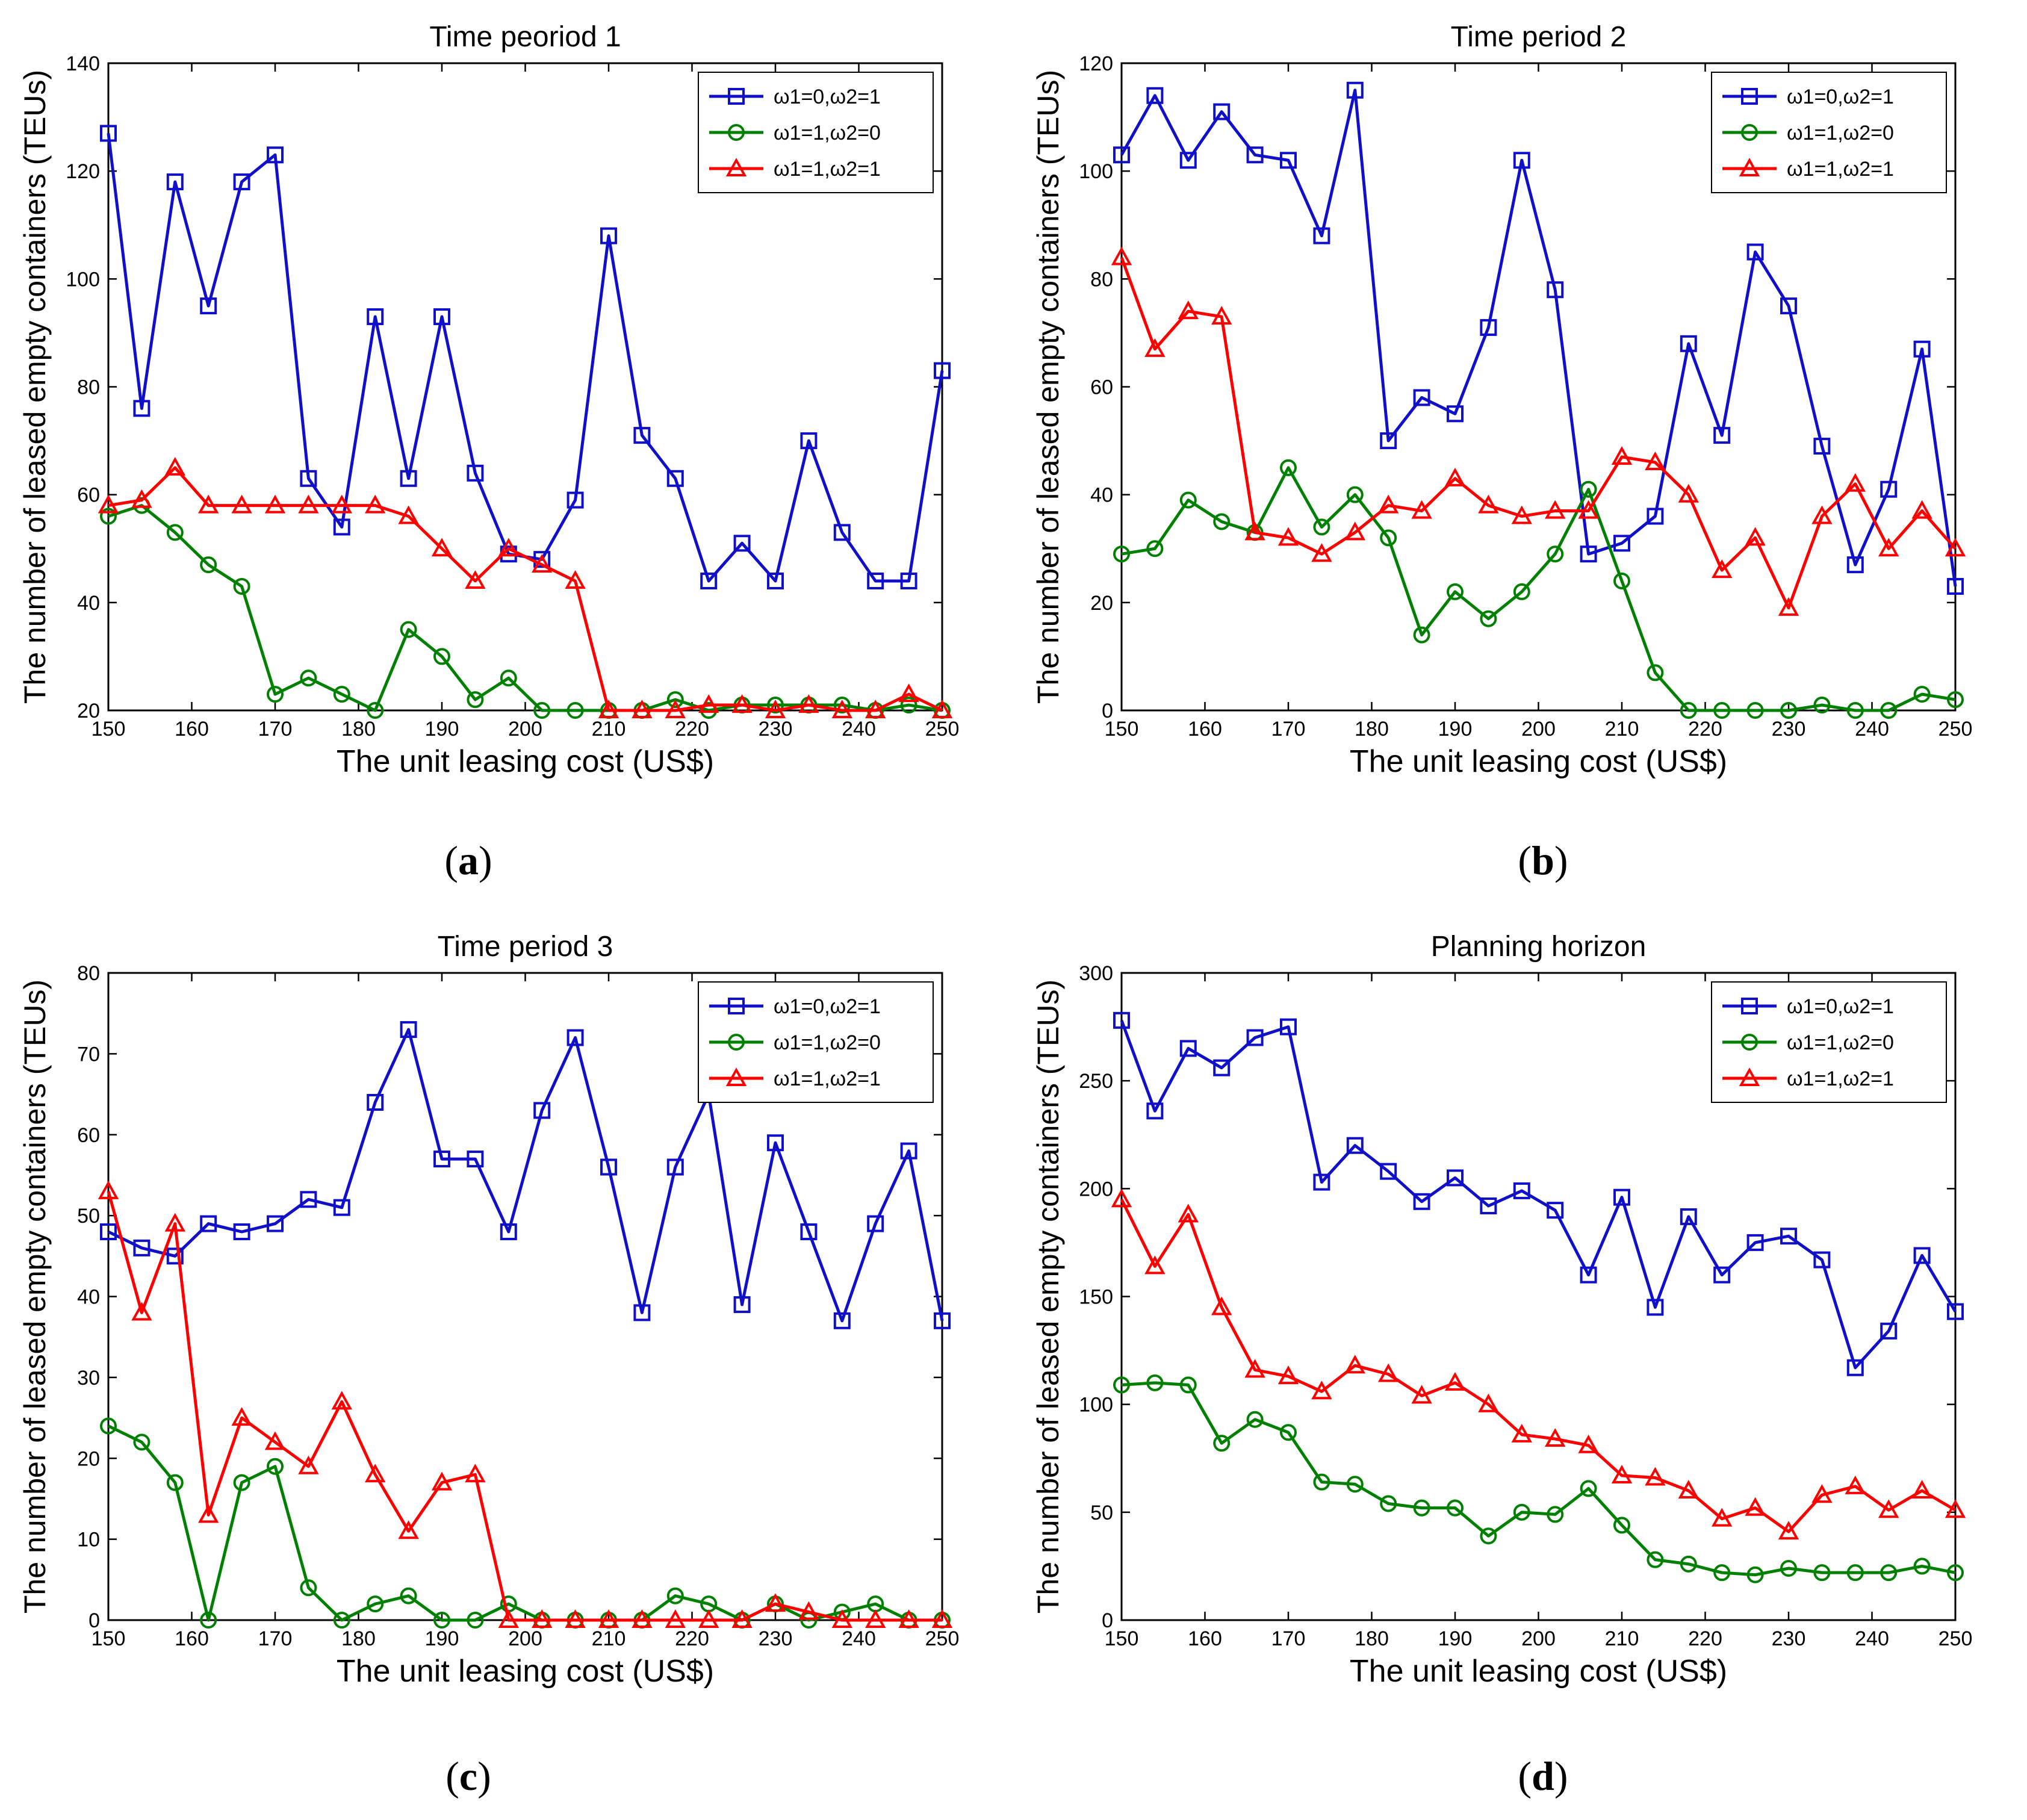 The height and width of the screenshot is (1820, 2027). Describe the element at coordinates (1840, 1042) in the screenshot. I see `legend-label: ω1=1,ω2=0` at that location.